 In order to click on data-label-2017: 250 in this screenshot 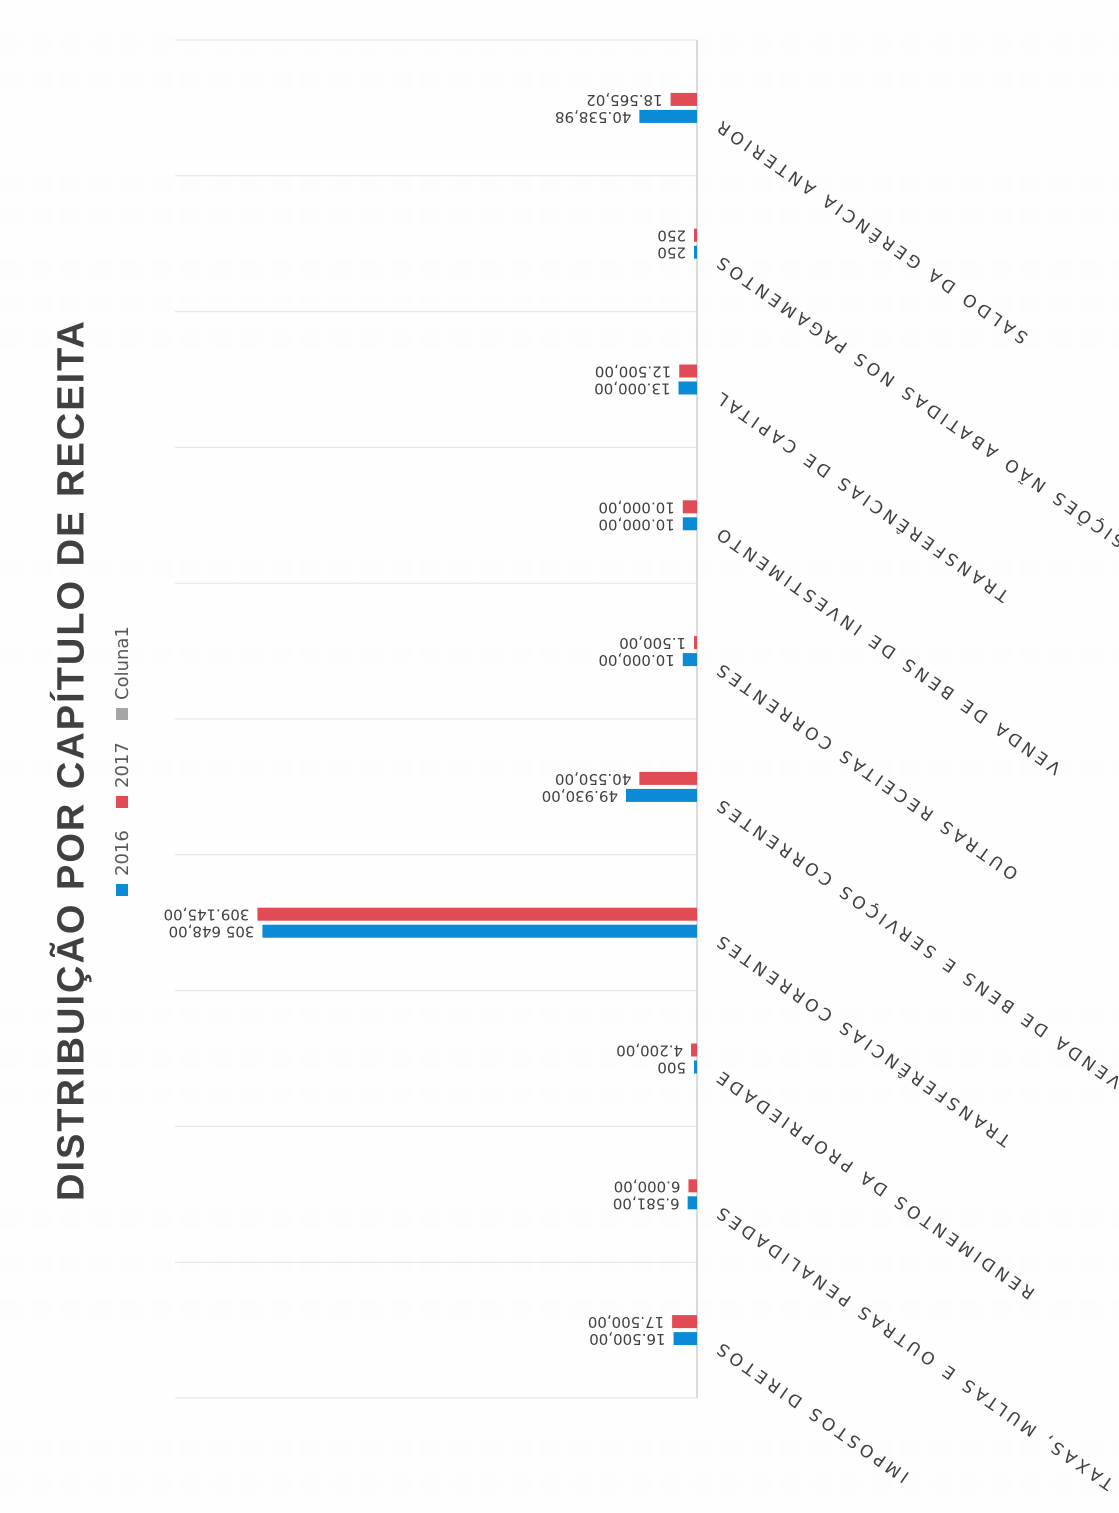, I will do `click(671, 236)`.